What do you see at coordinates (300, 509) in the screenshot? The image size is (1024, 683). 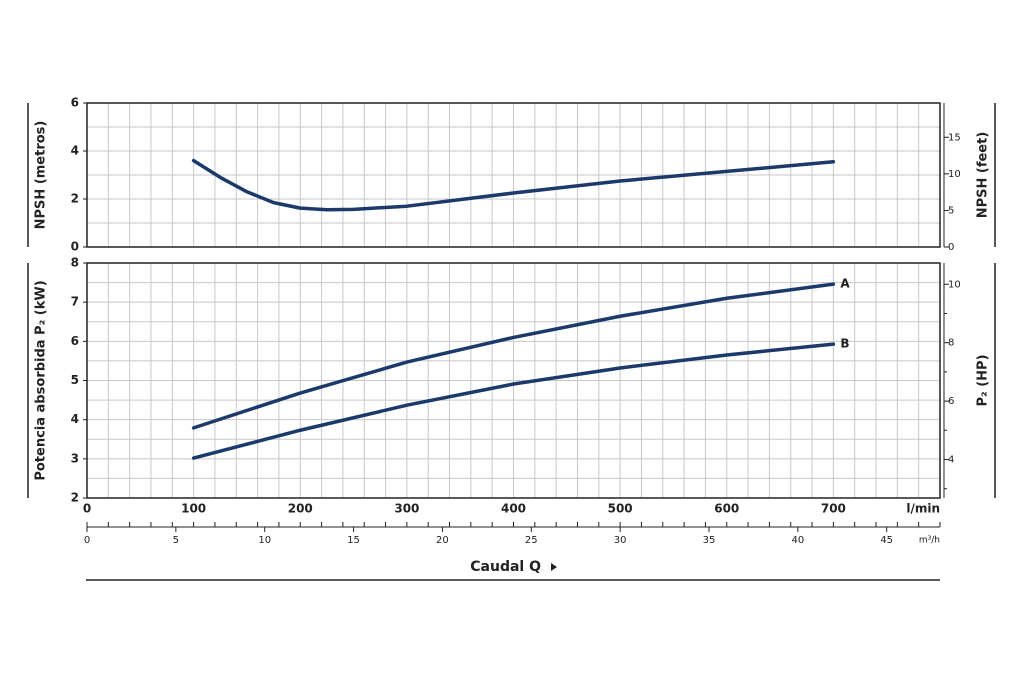 I see `x-tick-label: 200` at bounding box center [300, 509].